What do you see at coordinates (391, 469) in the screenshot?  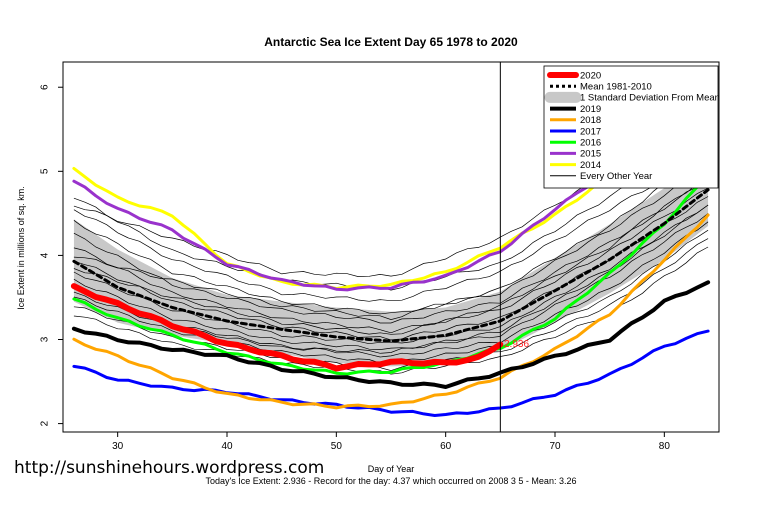 I see `x-axis-label: Day of Year` at bounding box center [391, 469].